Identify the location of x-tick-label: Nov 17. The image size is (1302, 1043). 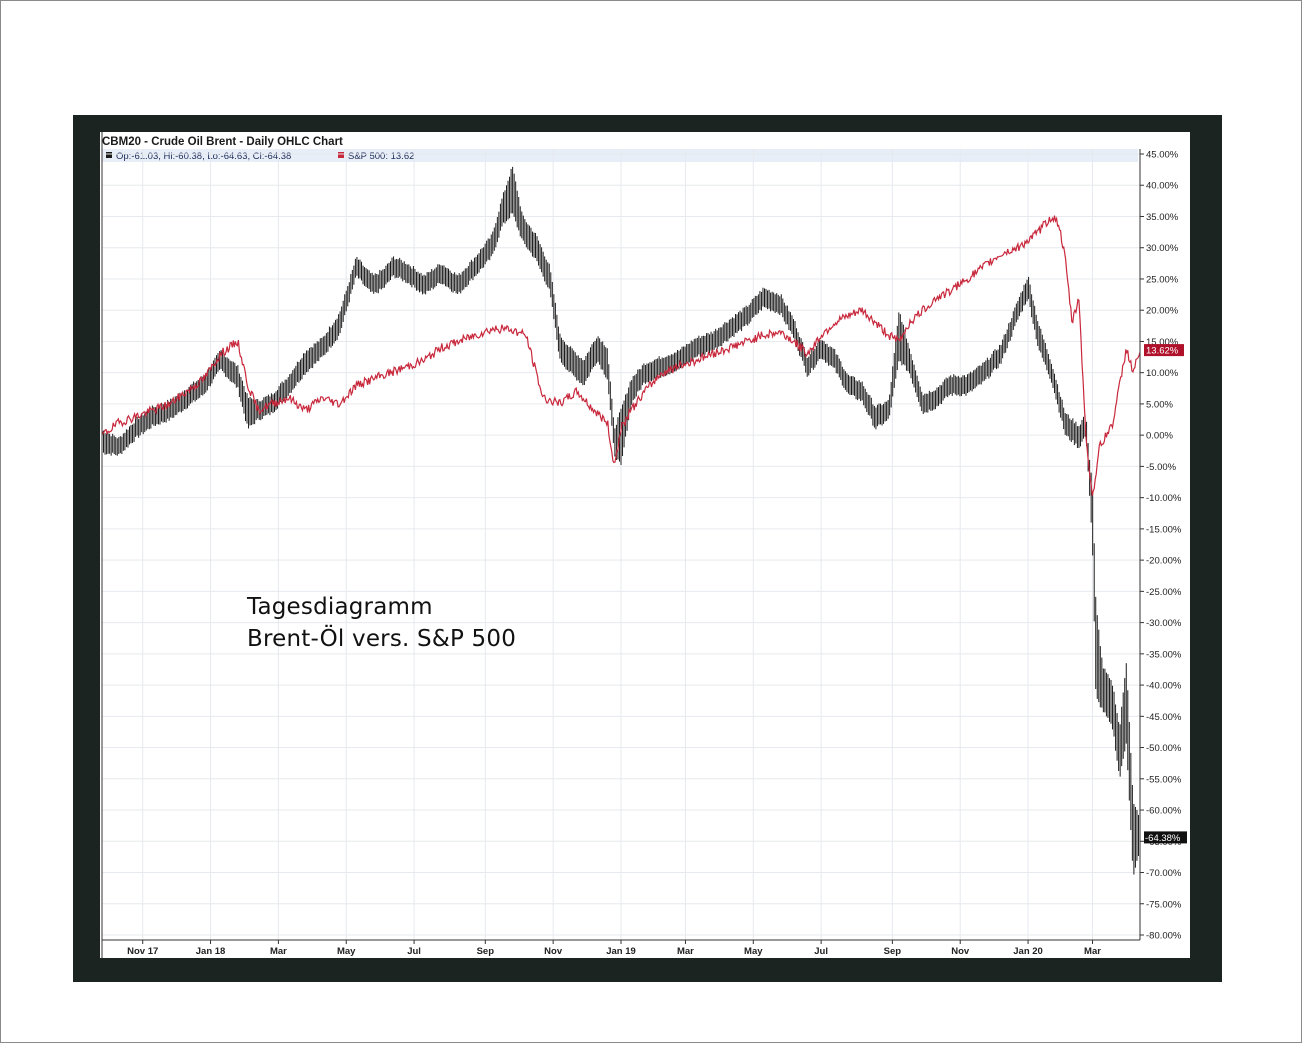
(142, 951).